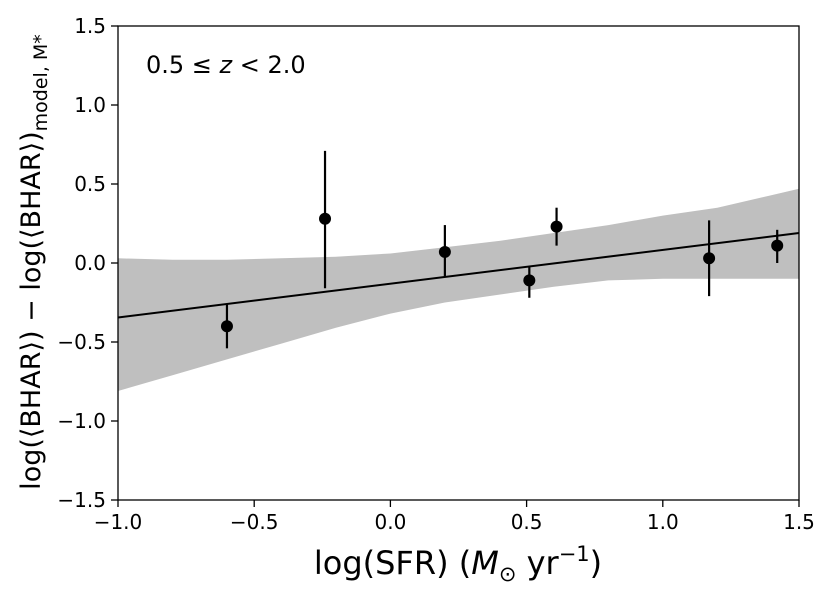 This screenshot has width=830, height=594. What do you see at coordinates (81, 500) in the screenshot?
I see `y-tick-label: −1.5` at bounding box center [81, 500].